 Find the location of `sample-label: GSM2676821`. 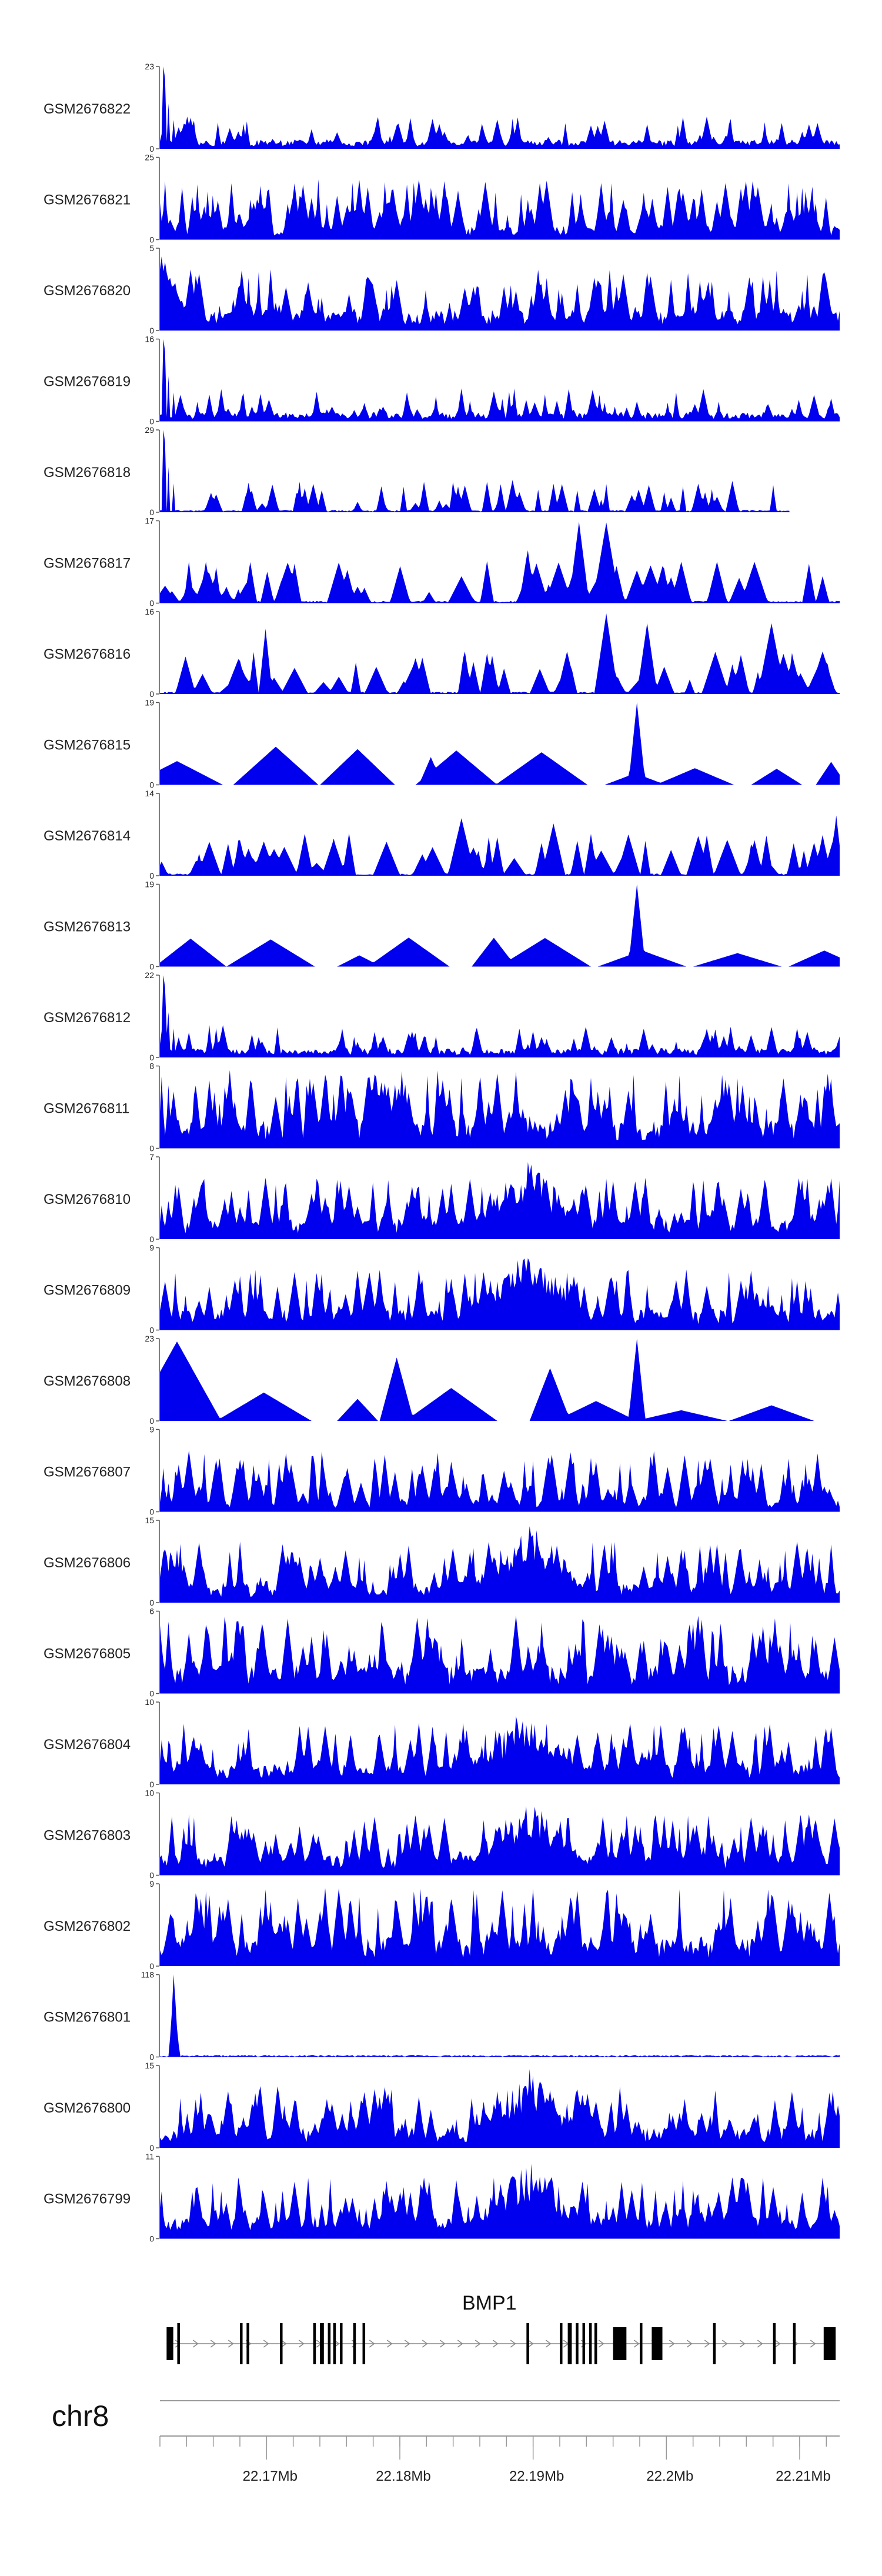

sample-label: GSM2676821 is located at coordinates (87, 200).